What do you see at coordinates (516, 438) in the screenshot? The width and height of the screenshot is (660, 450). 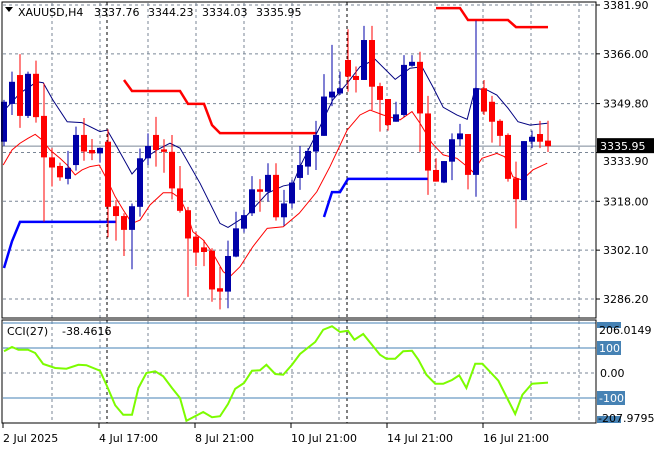 I see `time-label: 16 Jul 21:00` at bounding box center [516, 438].